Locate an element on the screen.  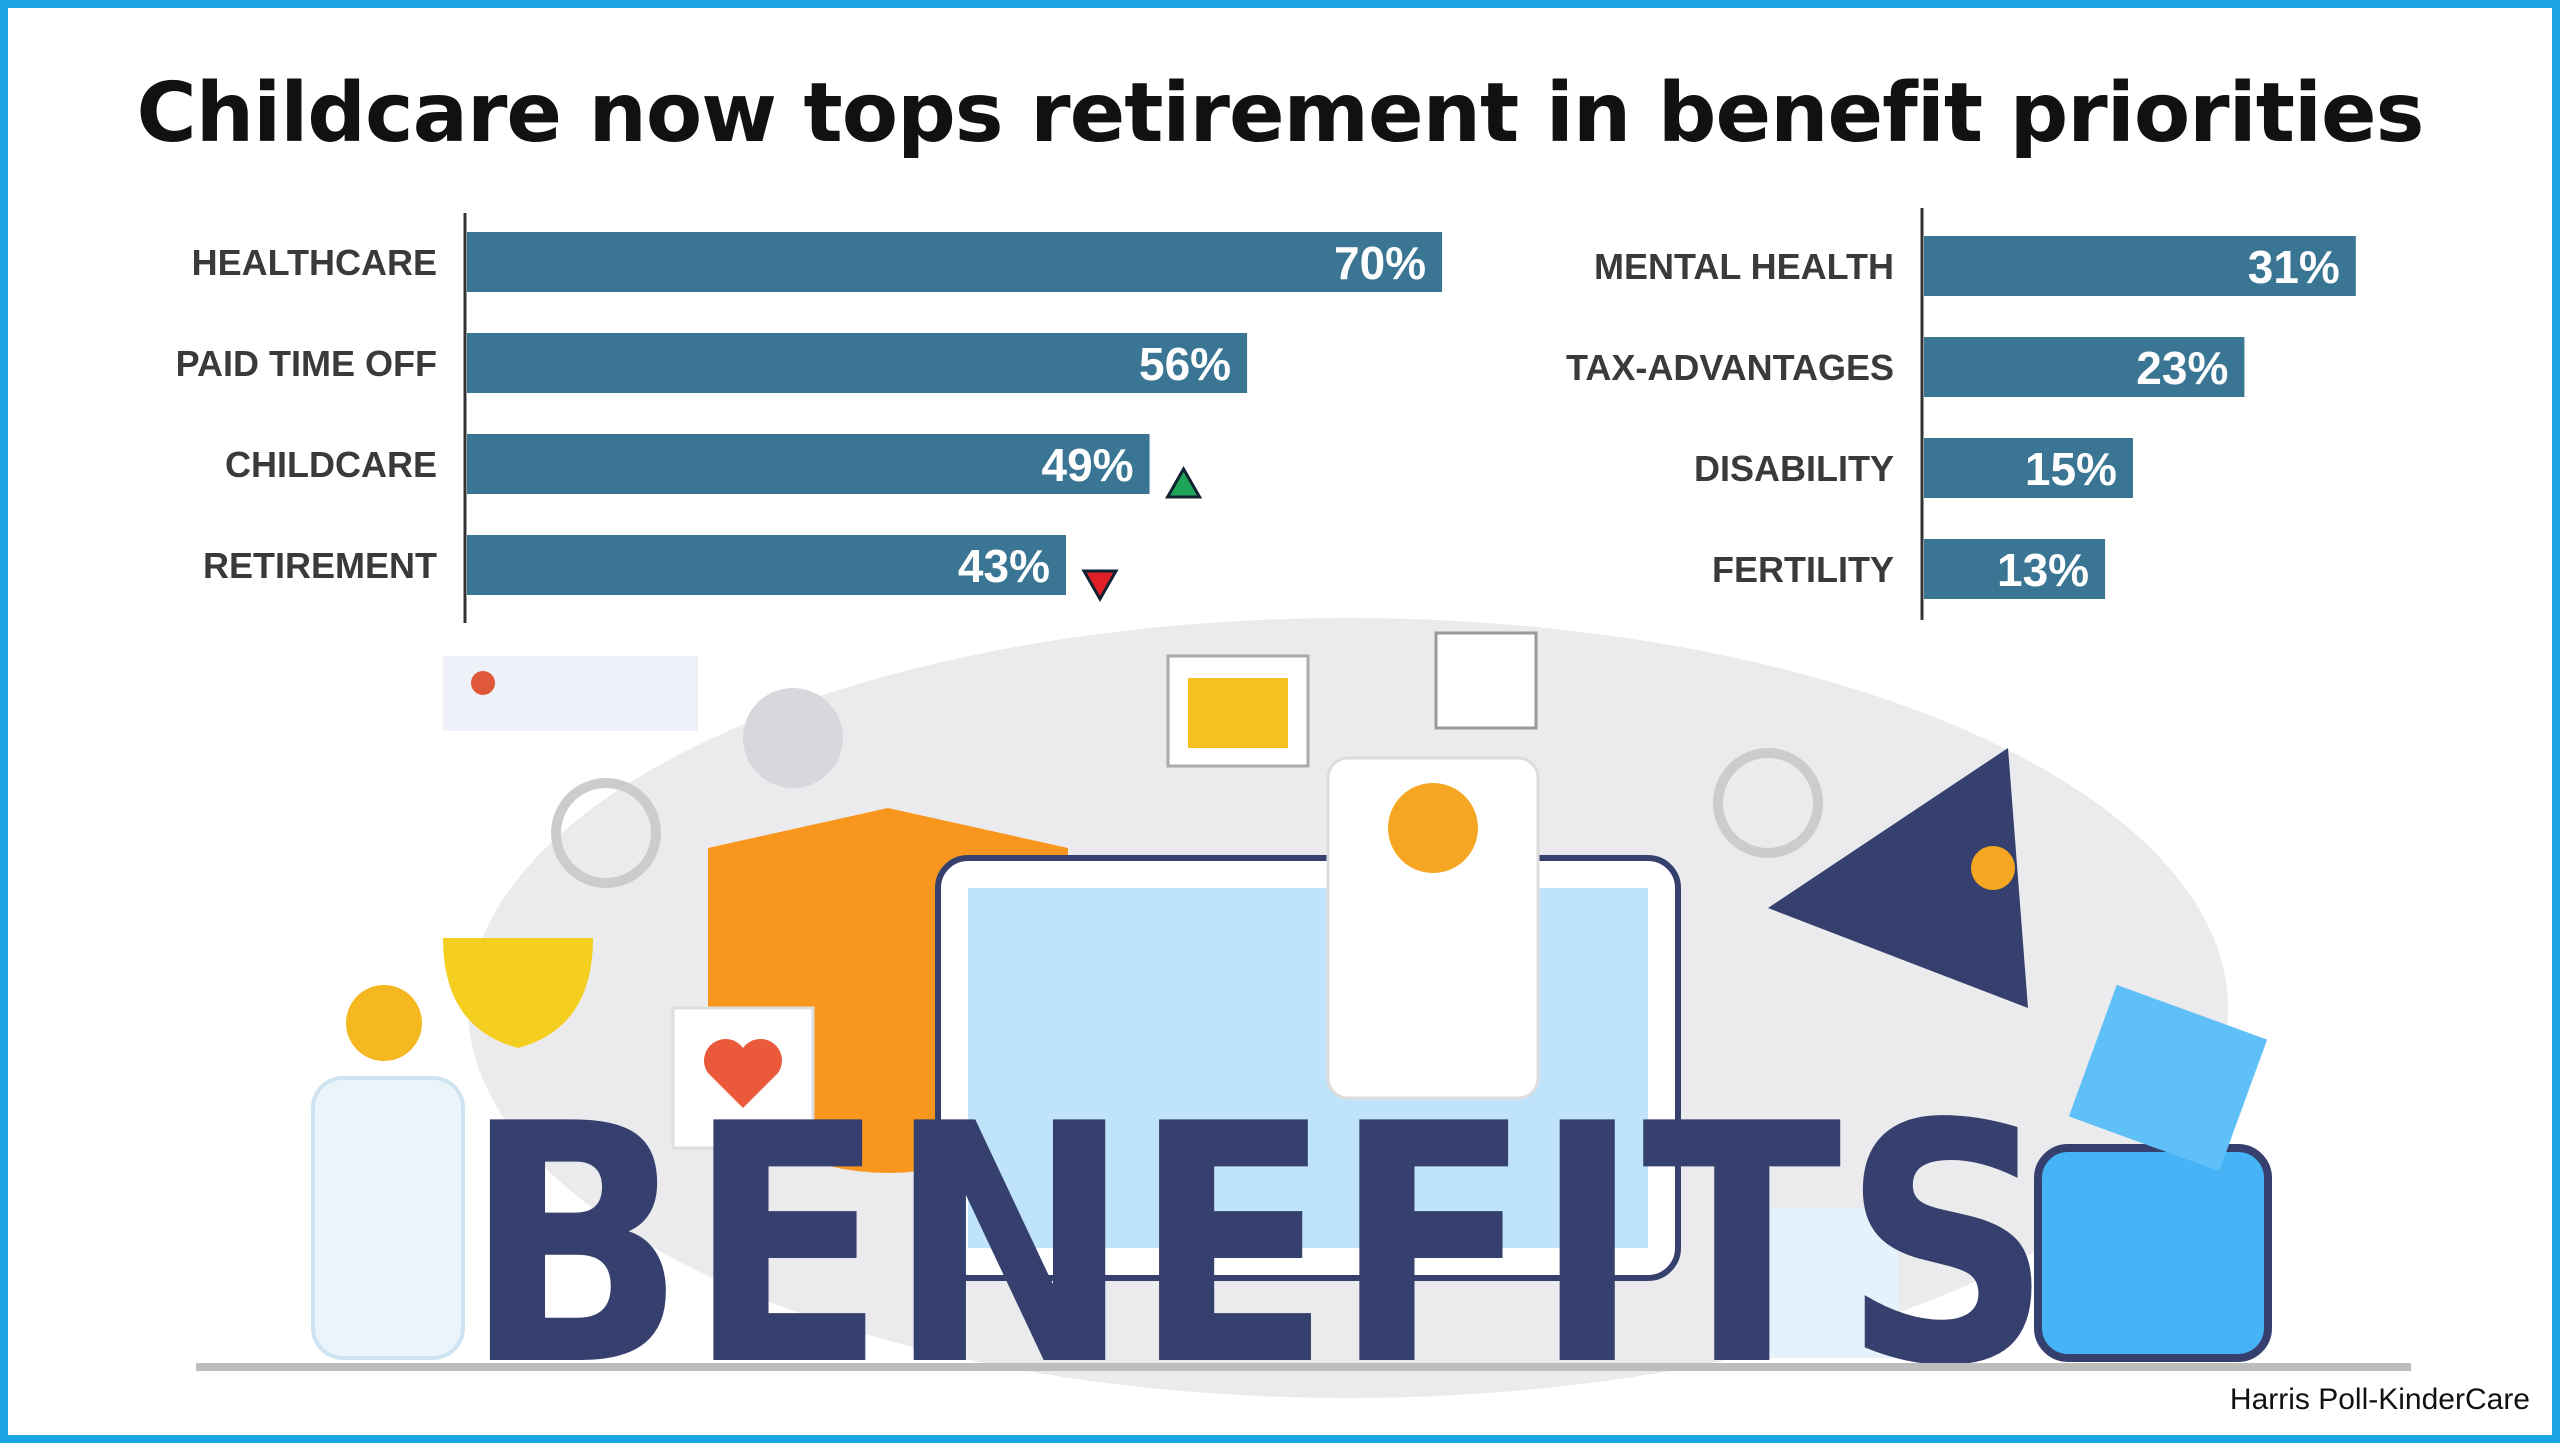
data-label: 43% is located at coordinates (1004, 566).